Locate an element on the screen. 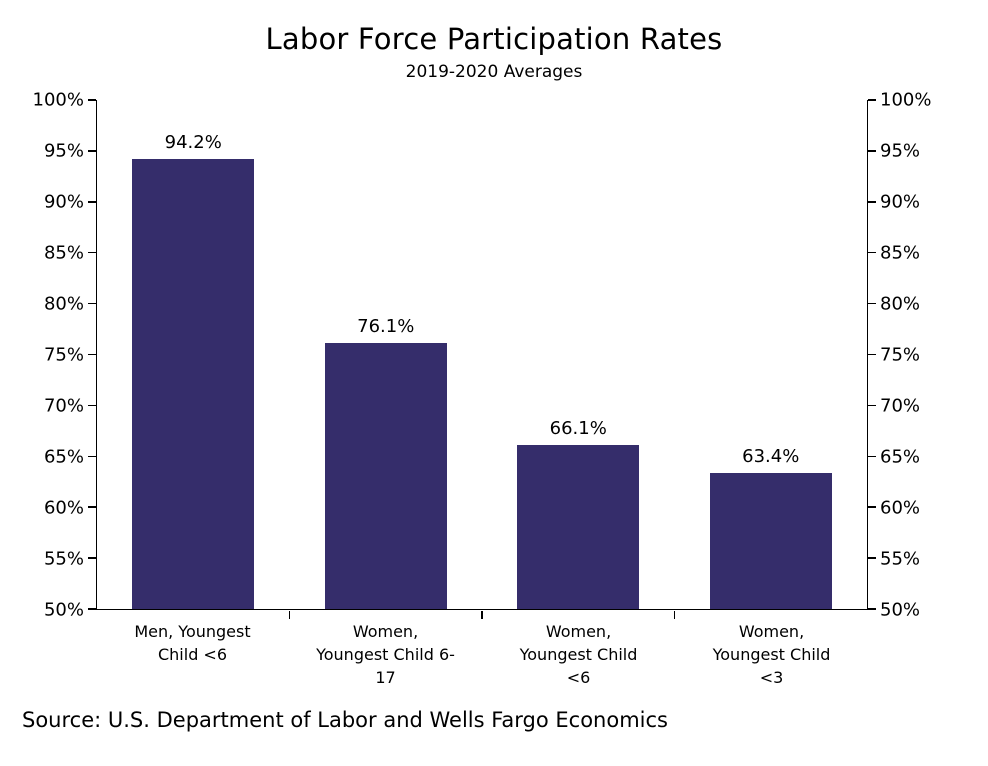 This screenshot has height=766, width=988. y-axis-right-labels: 50% 55% 60% 65% 70% 75% 80% 85% 90% 95% 100% is located at coordinates (928, 355).